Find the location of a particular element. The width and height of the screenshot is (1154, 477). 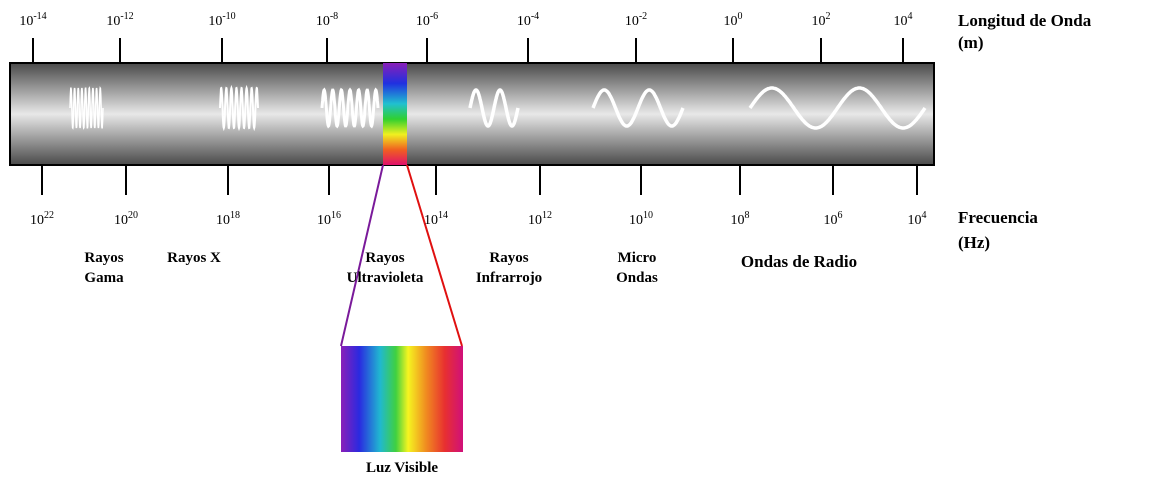

tick-label: 10¹⁶ is located at coordinates (329, 219).